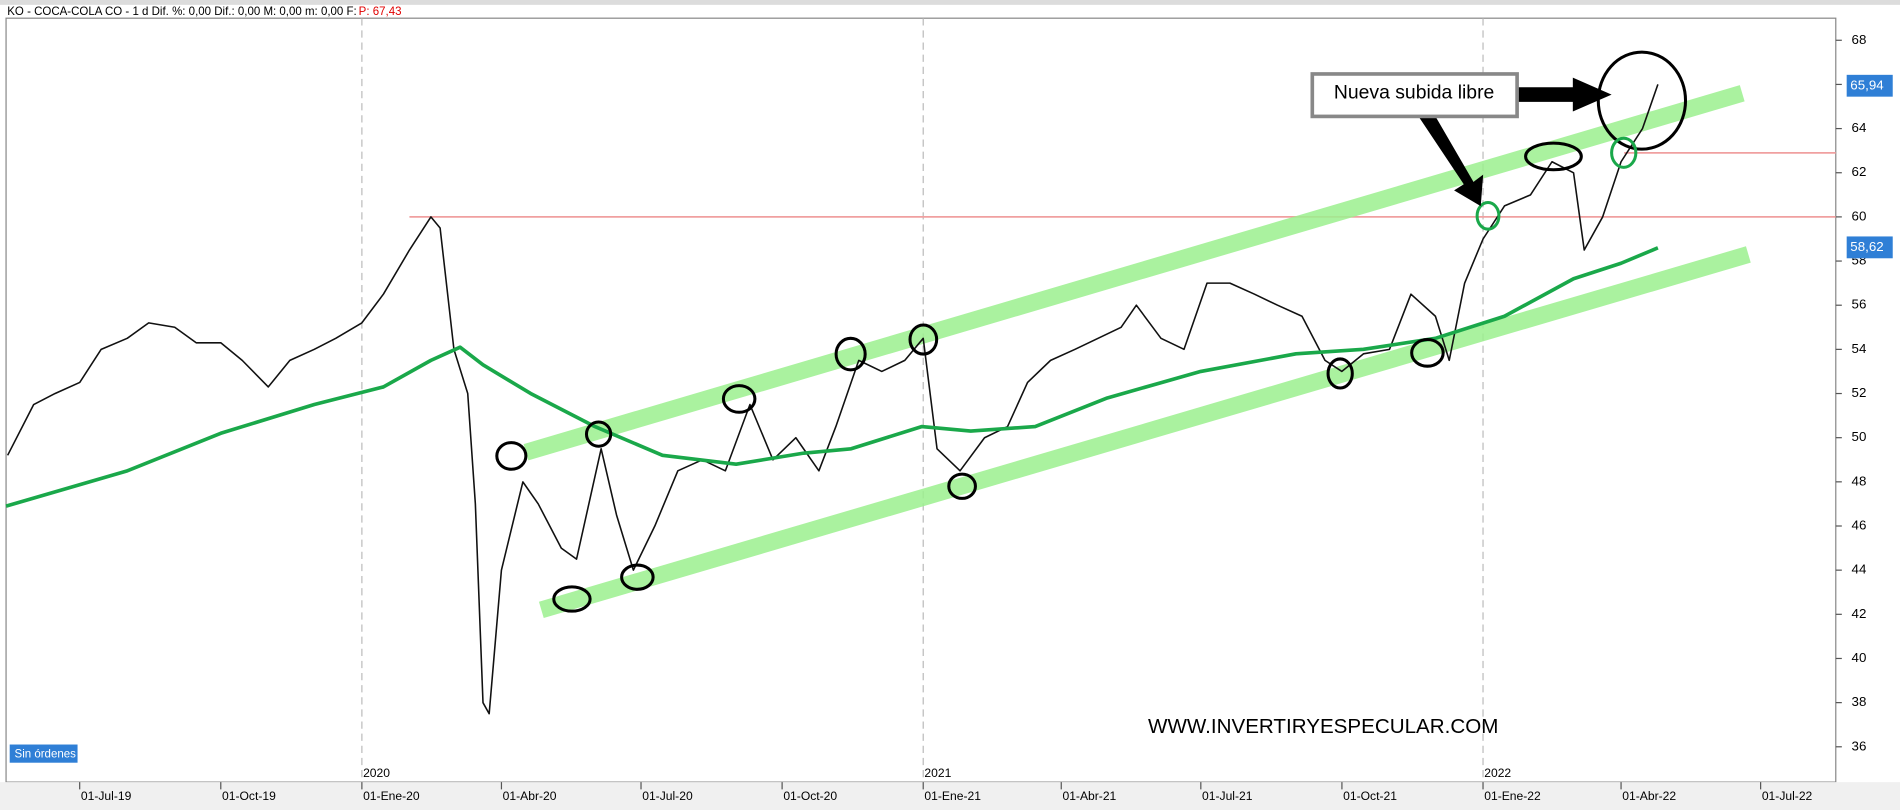 The image size is (1900, 810). What do you see at coordinates (1859, 745) in the screenshot?
I see `y-tick-label: 36` at bounding box center [1859, 745].